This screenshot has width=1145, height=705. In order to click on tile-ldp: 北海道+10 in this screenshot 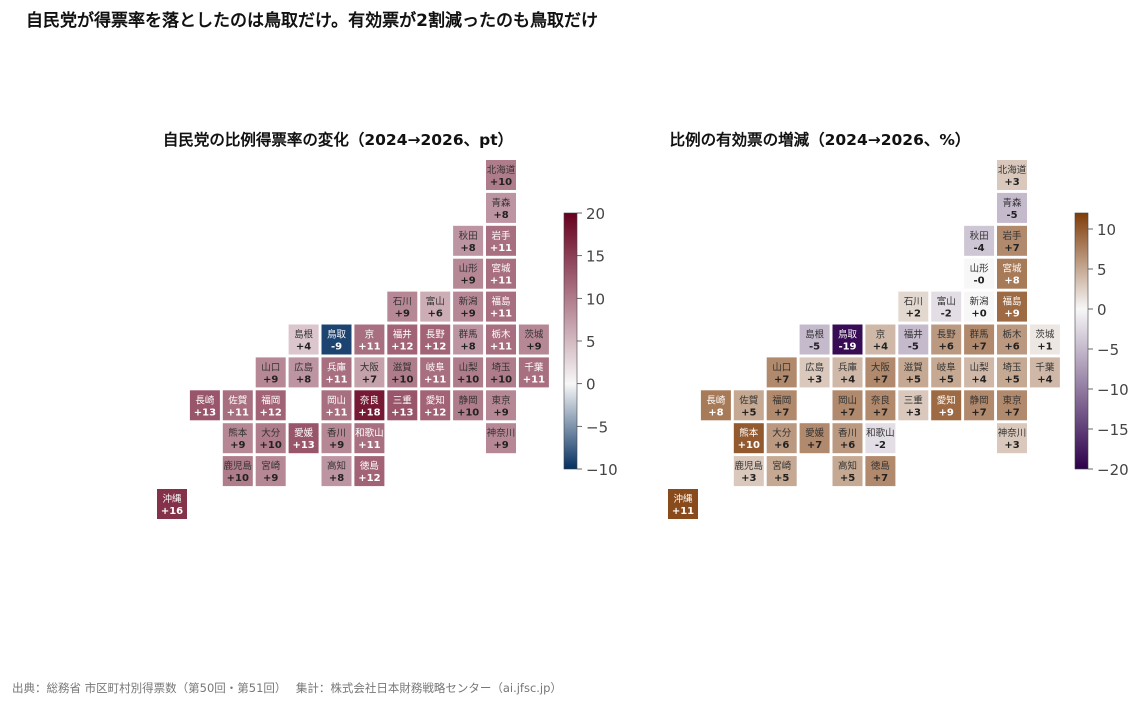, I will do `click(501, 175)`.